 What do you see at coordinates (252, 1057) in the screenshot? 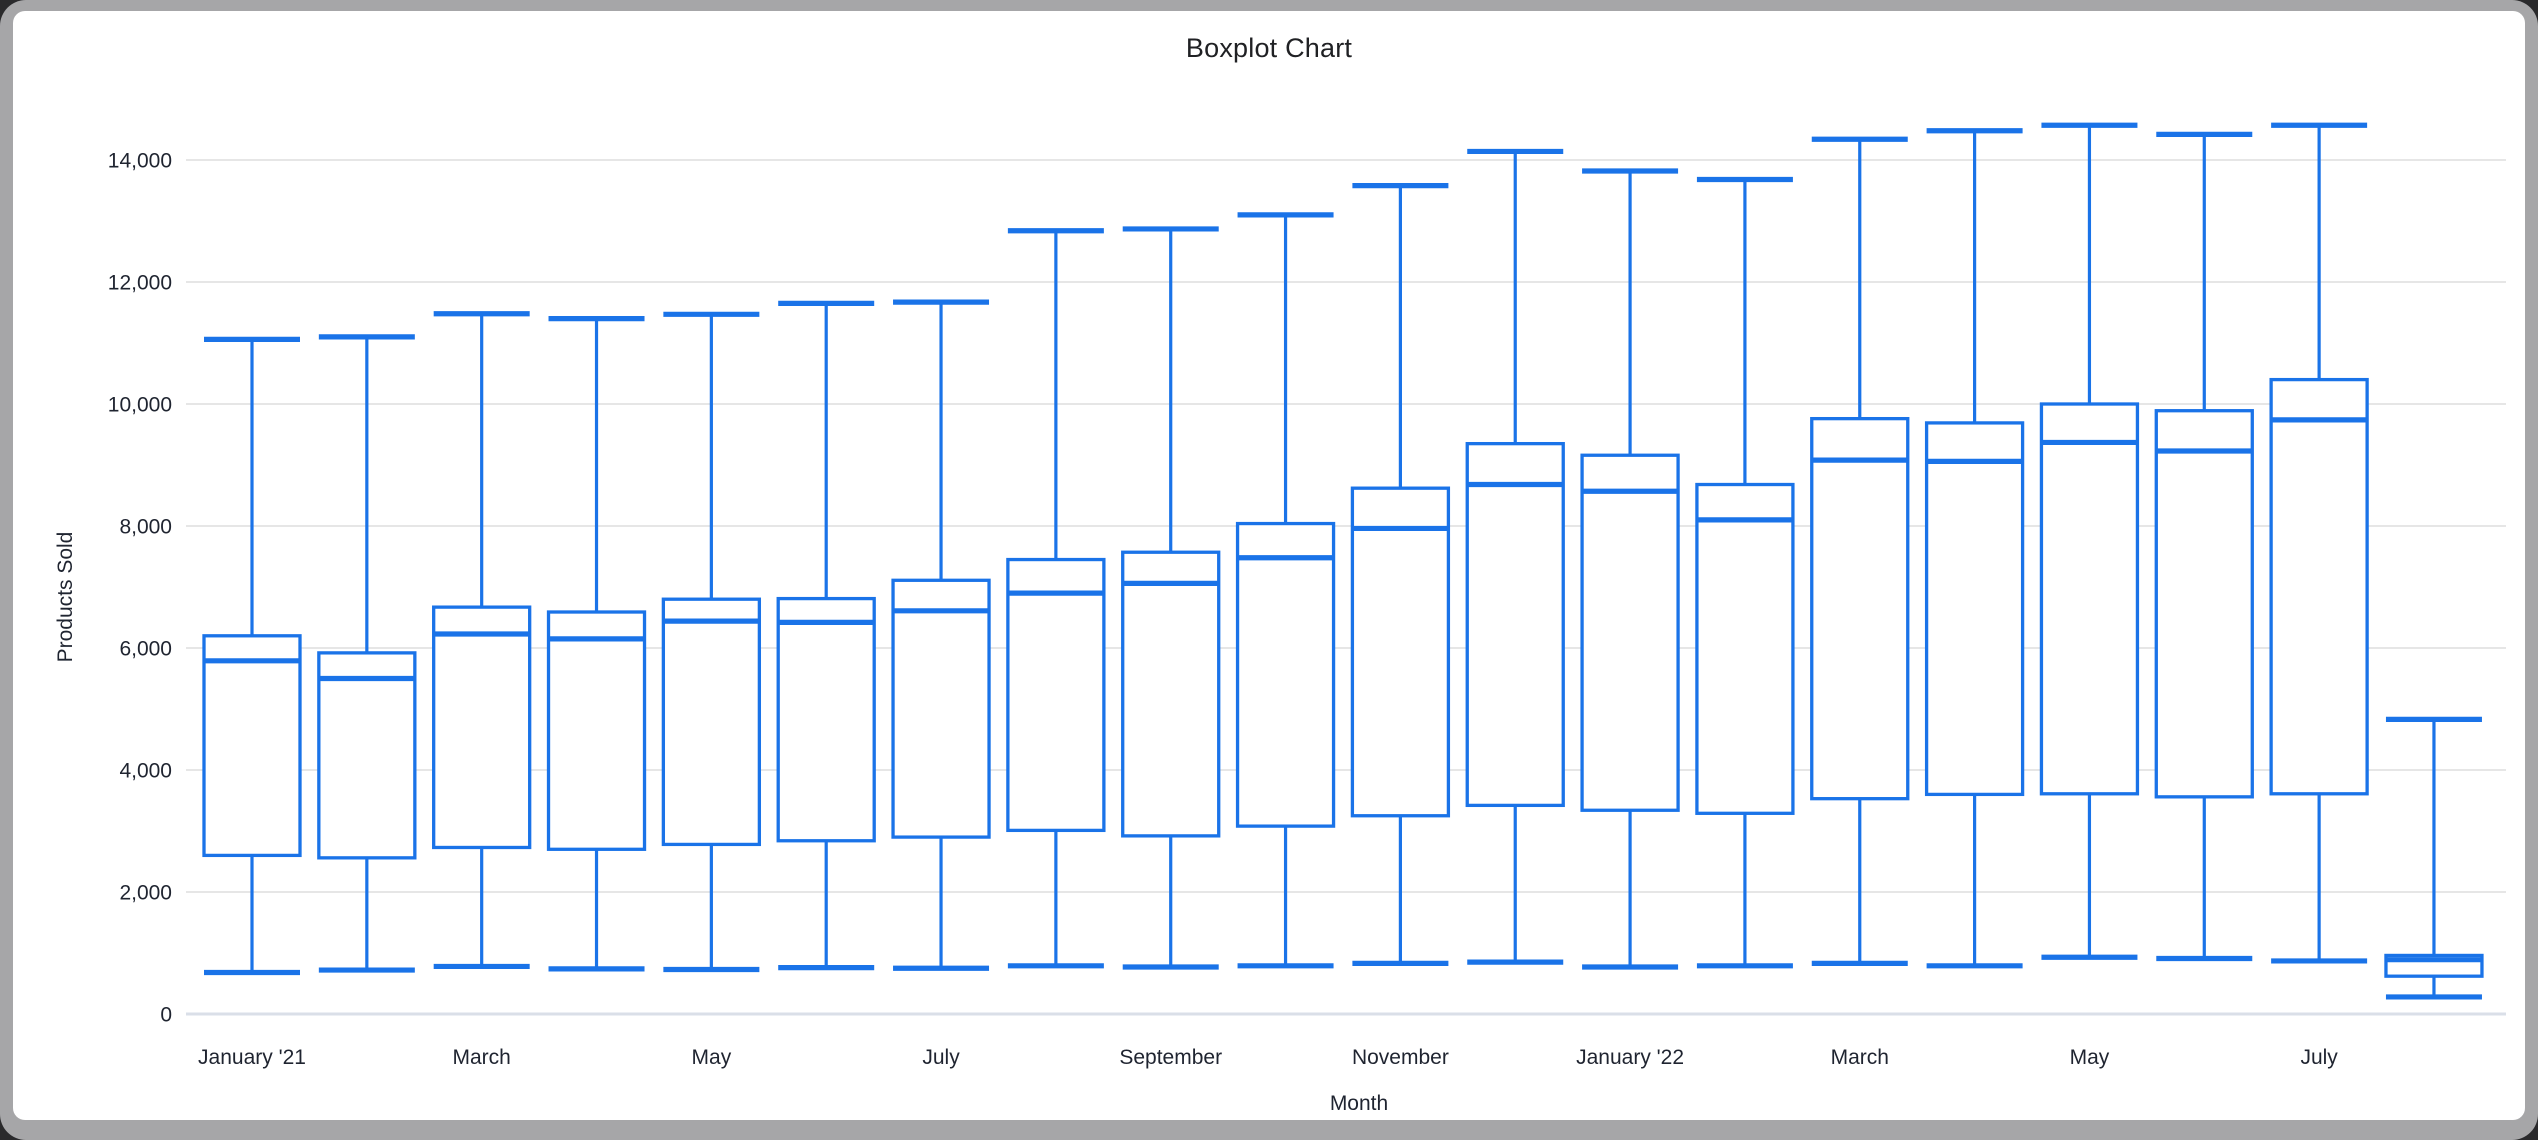
I see `x-tick-label: January '21` at bounding box center [252, 1057].